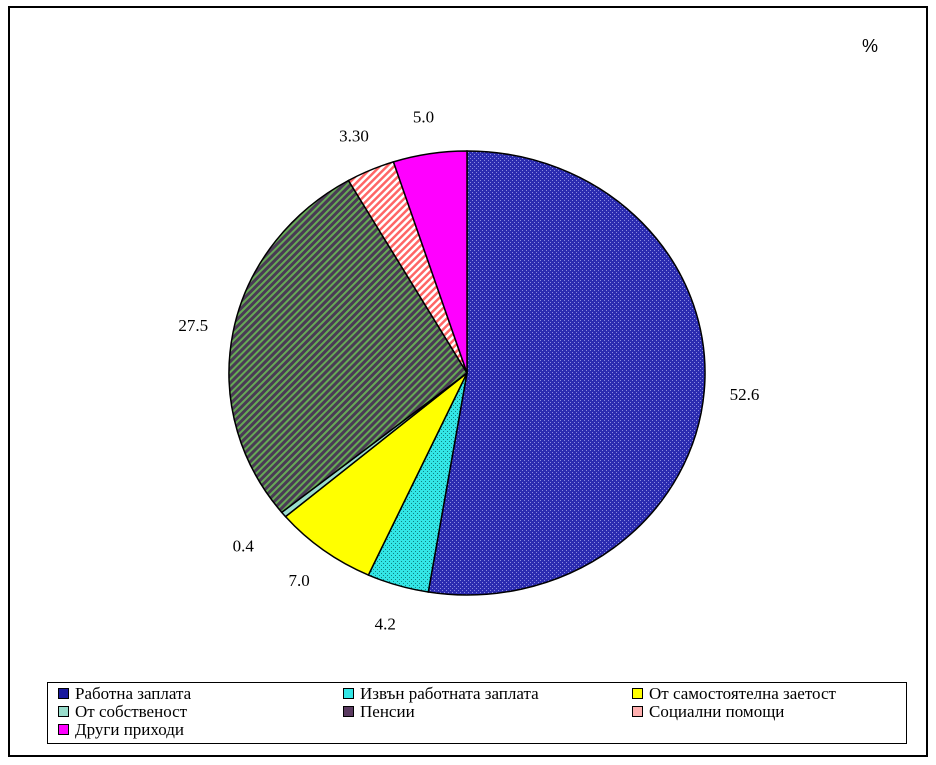  I want to click on legend-label: Други приходи, so click(129, 729).